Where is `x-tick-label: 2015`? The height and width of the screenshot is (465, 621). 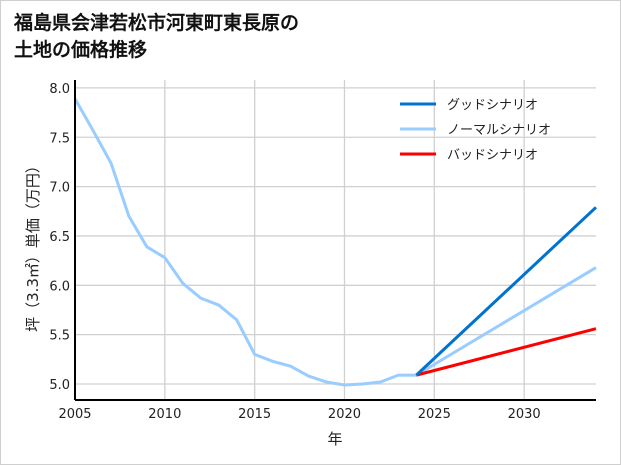
x-tick-label: 2015 is located at coordinates (254, 414).